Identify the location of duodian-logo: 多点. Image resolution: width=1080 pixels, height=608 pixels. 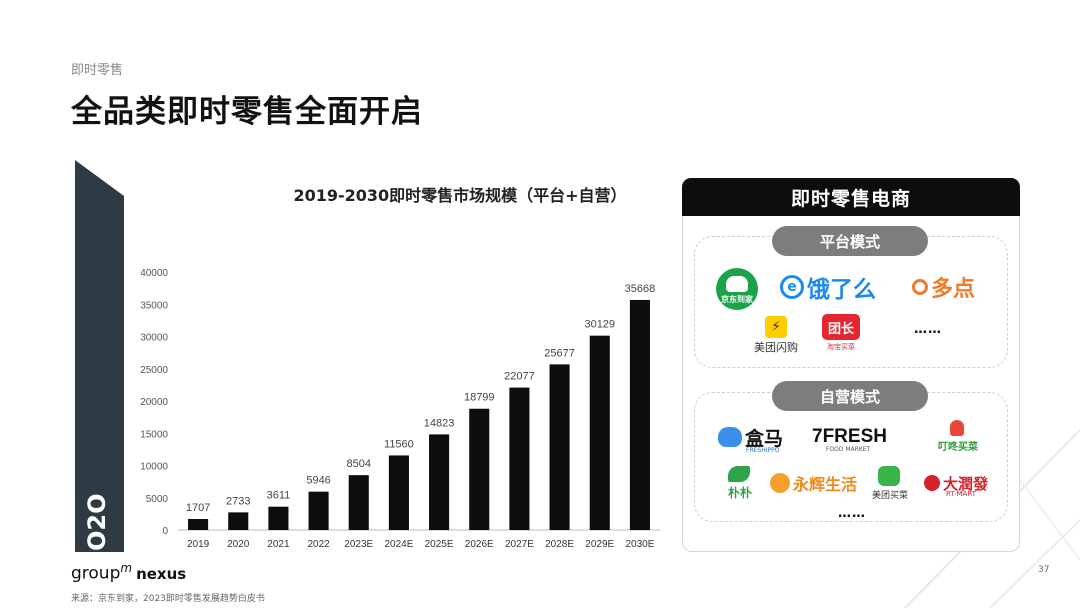
(943, 287).